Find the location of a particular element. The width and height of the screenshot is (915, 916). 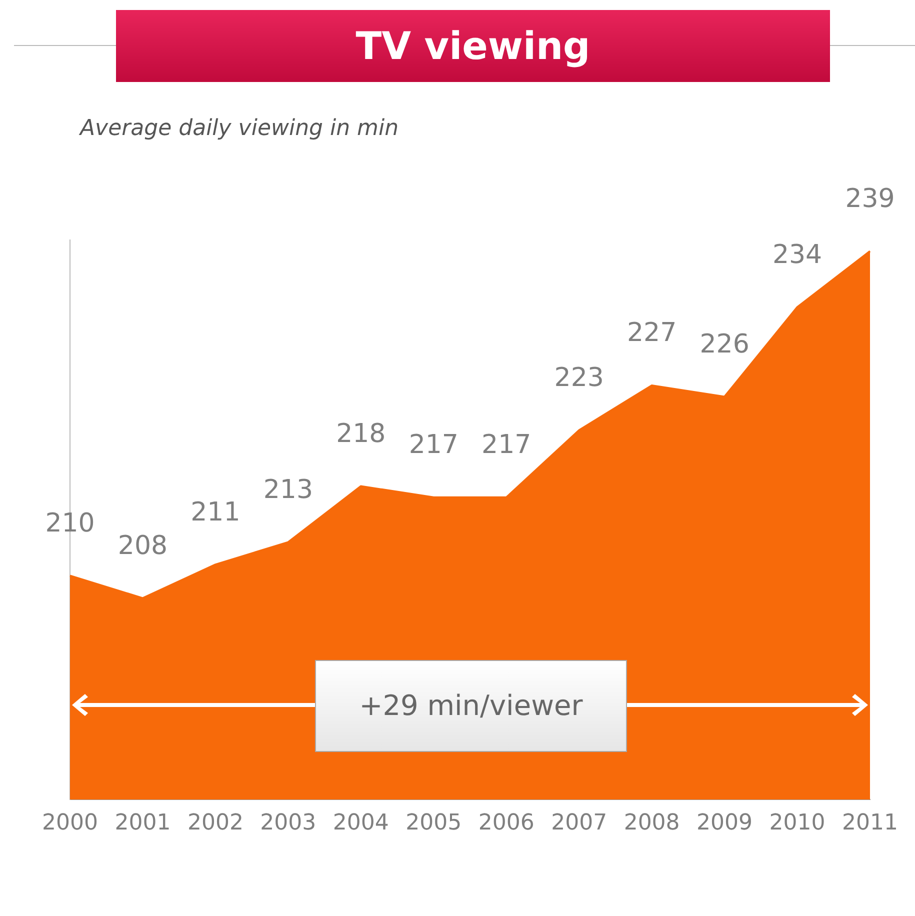

annotation: +29 min/viewer is located at coordinates (471, 706).